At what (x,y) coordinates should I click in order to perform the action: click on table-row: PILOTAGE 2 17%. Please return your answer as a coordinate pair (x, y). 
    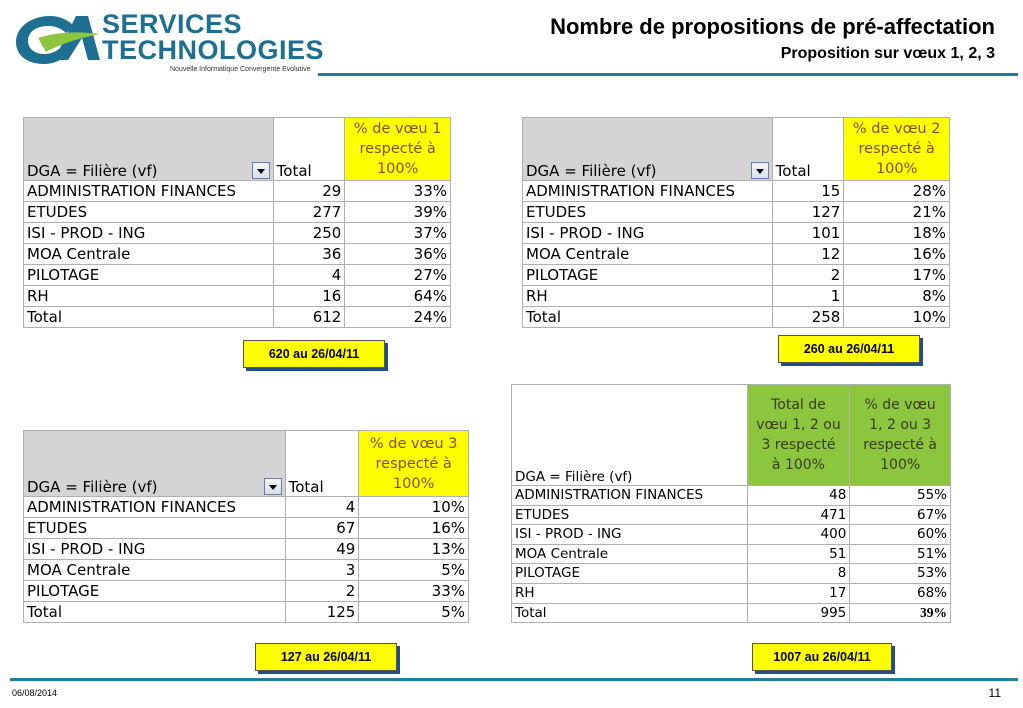
    Looking at the image, I should click on (736, 275).